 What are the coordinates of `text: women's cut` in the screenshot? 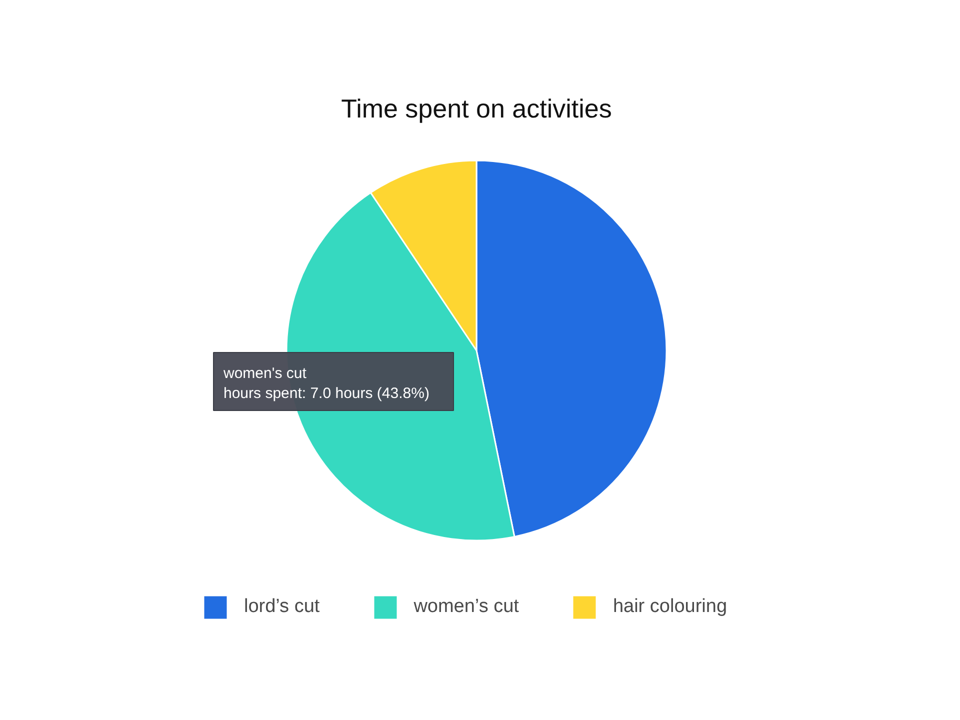 It's located at (265, 373).